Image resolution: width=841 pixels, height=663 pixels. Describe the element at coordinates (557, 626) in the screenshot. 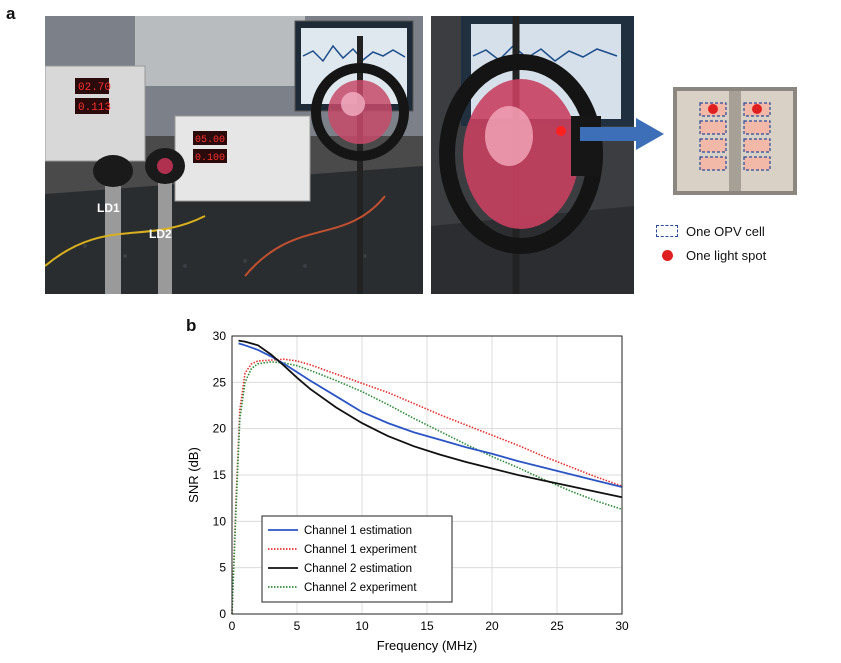

I see `x-tick-label: 25` at that location.